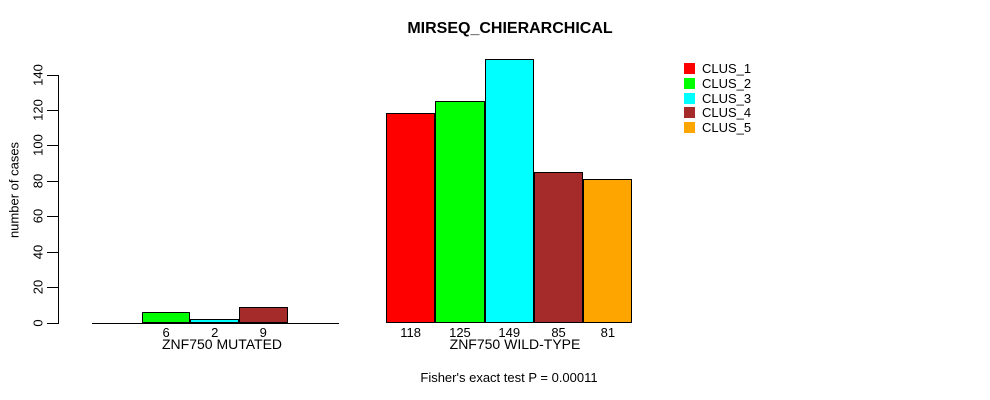 Image resolution: width=990 pixels, height=400 pixels. What do you see at coordinates (460, 332) in the screenshot?
I see `bar-value-label: 125` at bounding box center [460, 332].